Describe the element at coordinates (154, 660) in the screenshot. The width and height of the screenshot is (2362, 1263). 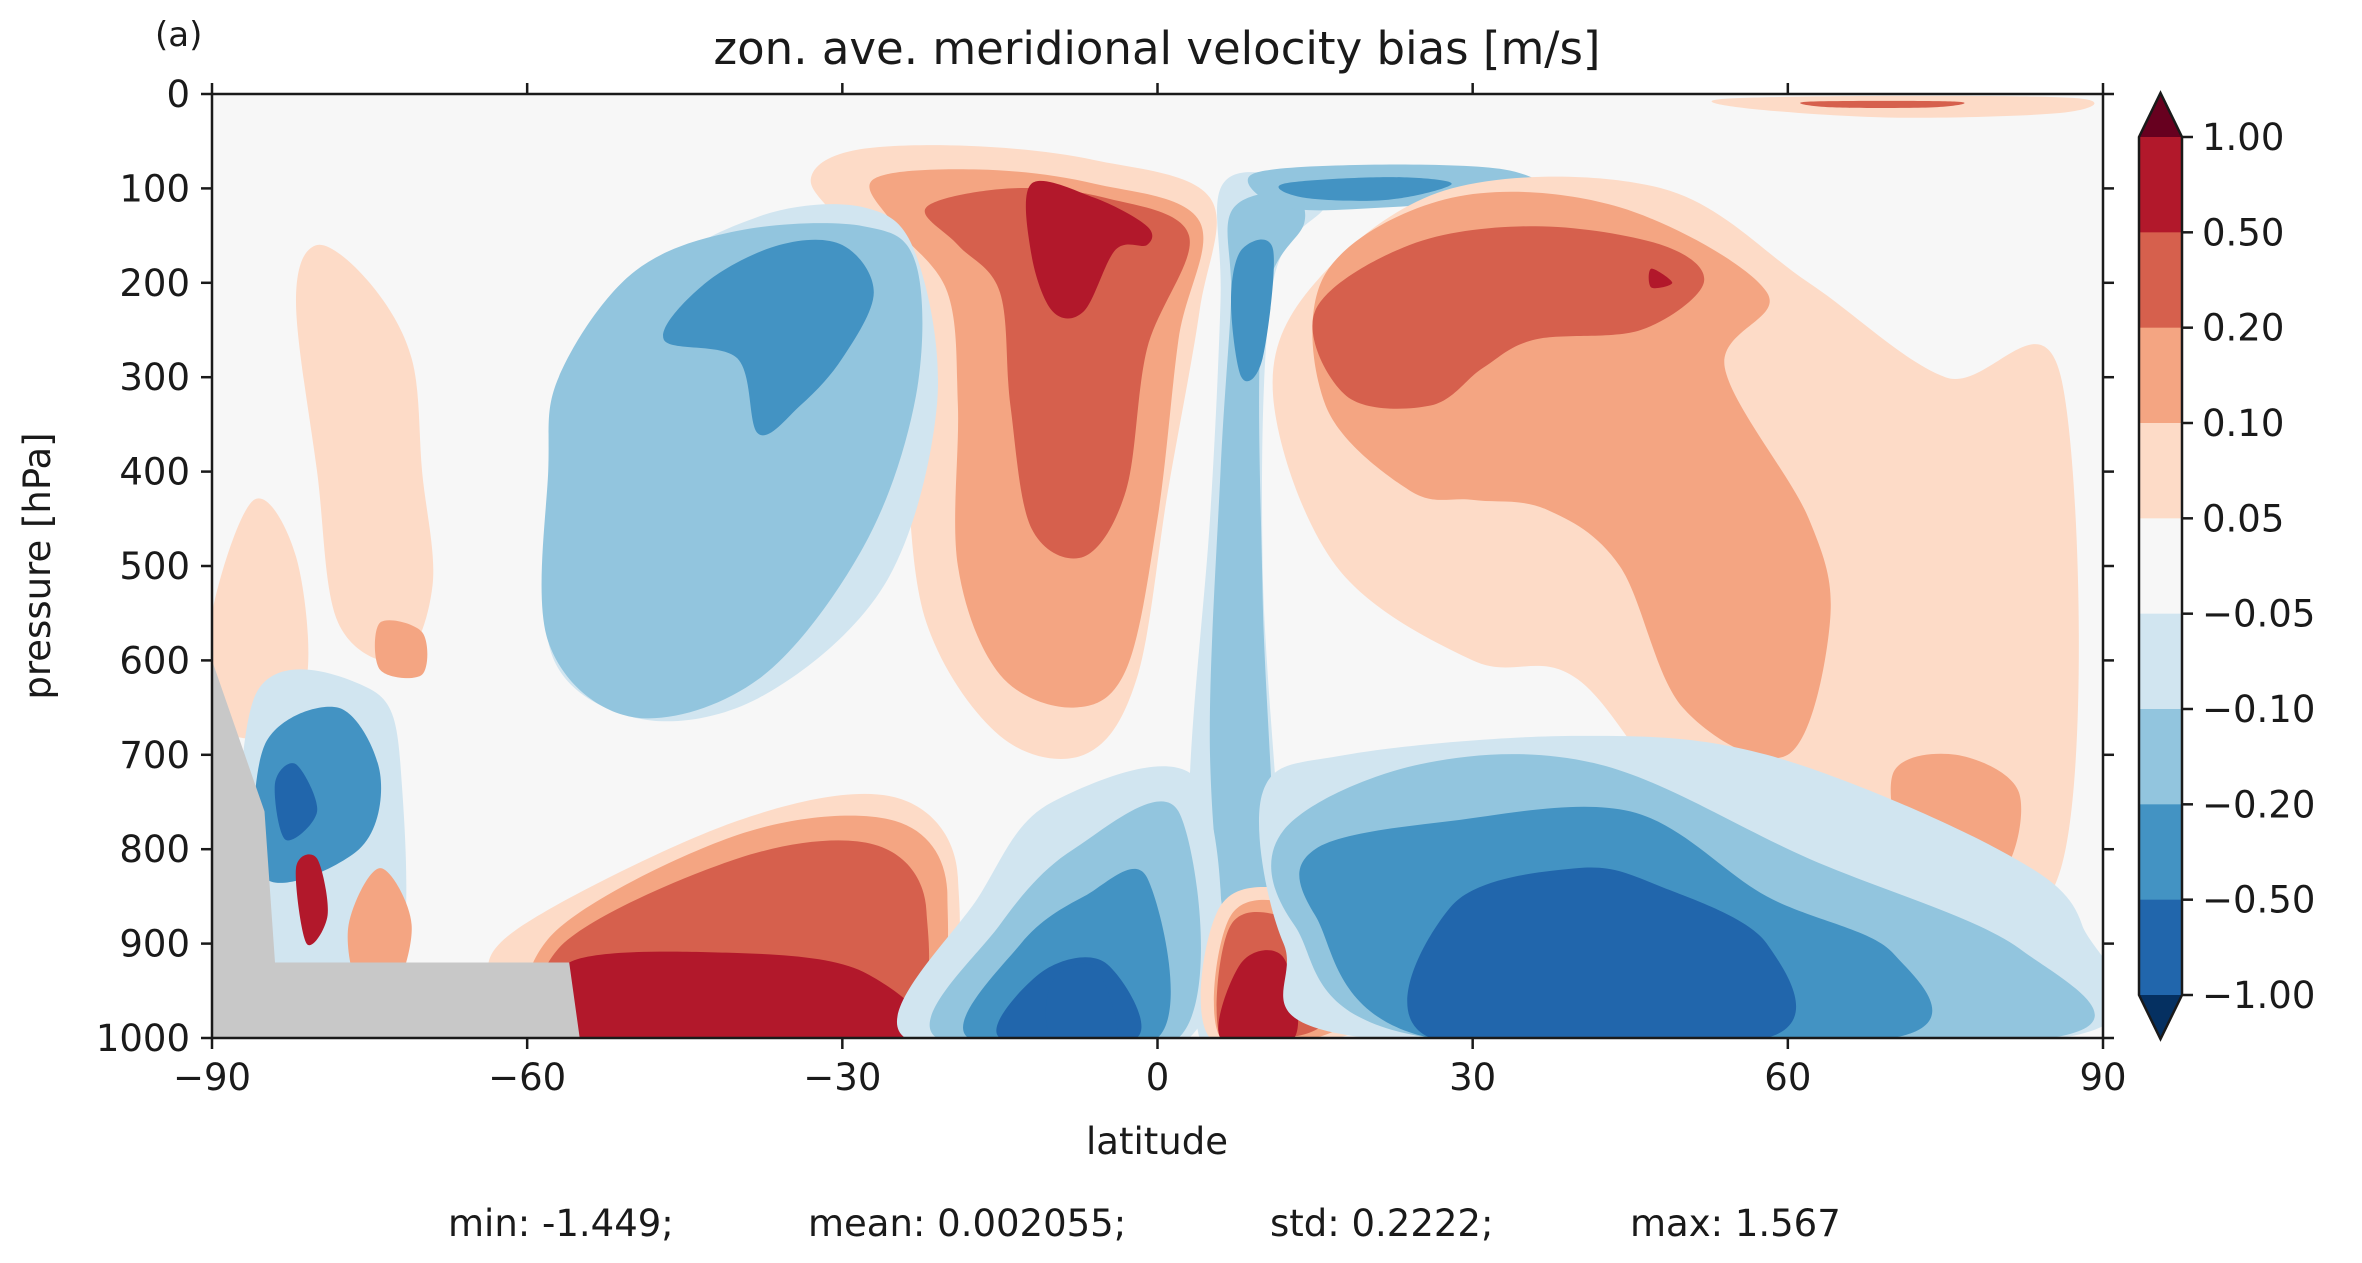
I see `y-tick-label: 600` at that location.